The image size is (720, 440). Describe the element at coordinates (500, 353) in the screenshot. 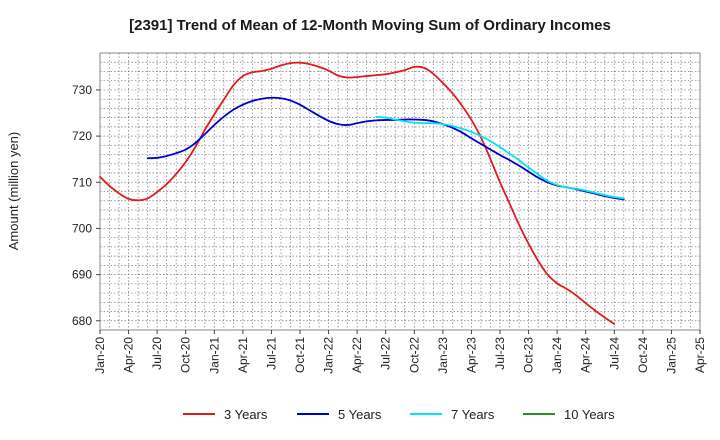

I see `x-tick-label: Jul-23` at that location.